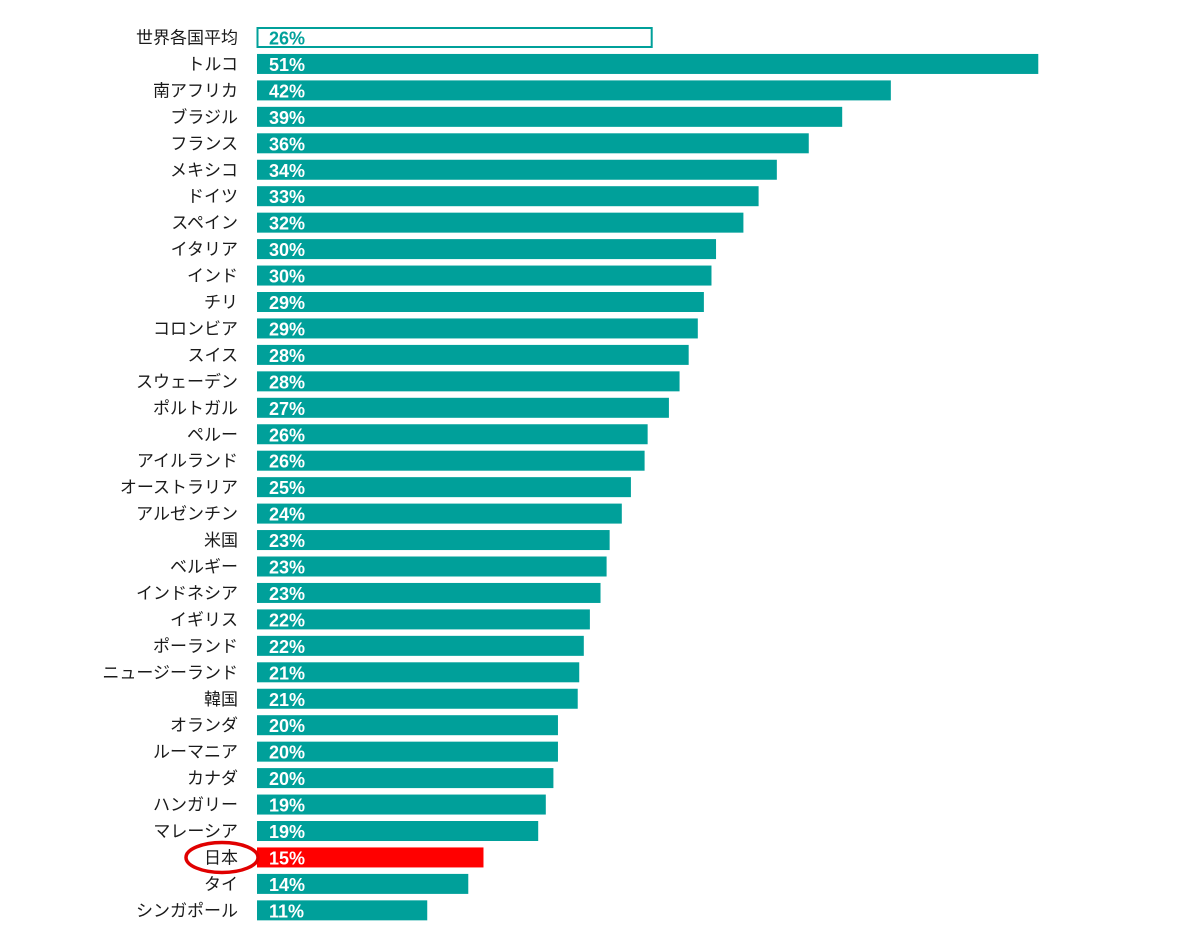  I want to click on category-label: カナダ, so click(212, 779).